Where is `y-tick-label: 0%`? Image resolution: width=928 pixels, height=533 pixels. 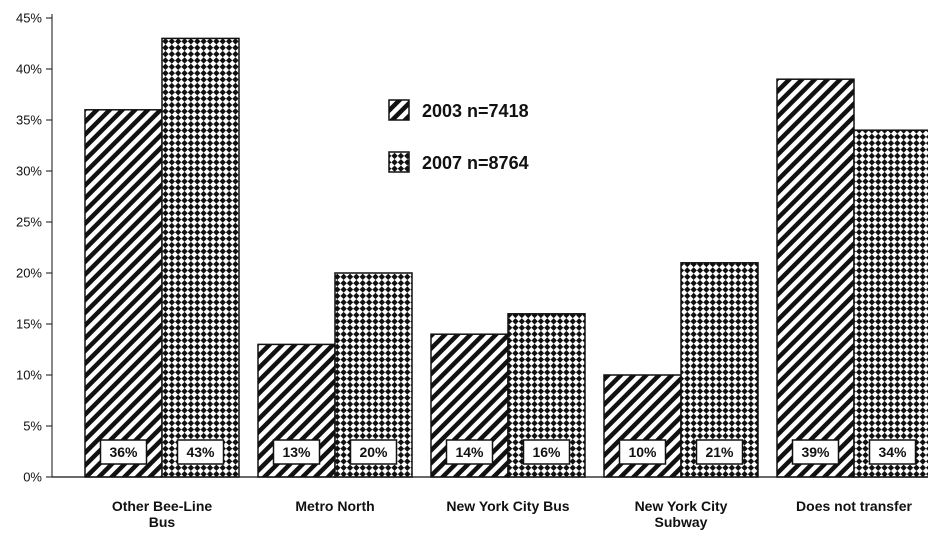
y-tick-label: 0% is located at coordinates (32, 477).